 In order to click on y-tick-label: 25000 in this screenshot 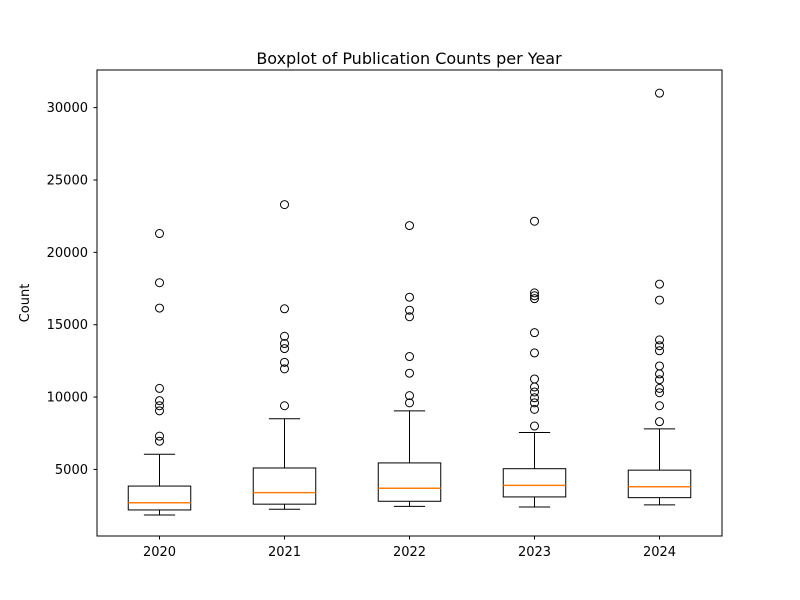, I will do `click(67, 180)`.